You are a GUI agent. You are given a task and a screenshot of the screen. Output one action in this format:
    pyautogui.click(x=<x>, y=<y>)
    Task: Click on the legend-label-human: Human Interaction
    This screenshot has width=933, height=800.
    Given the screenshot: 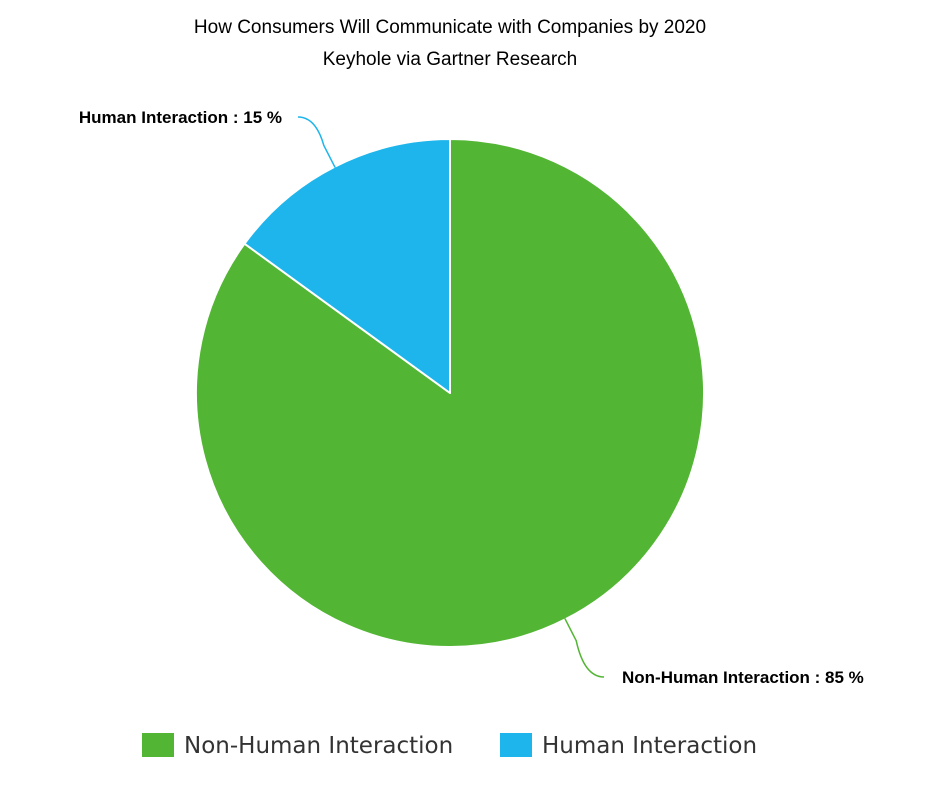 What is the action you would take?
    pyautogui.click(x=649, y=746)
    